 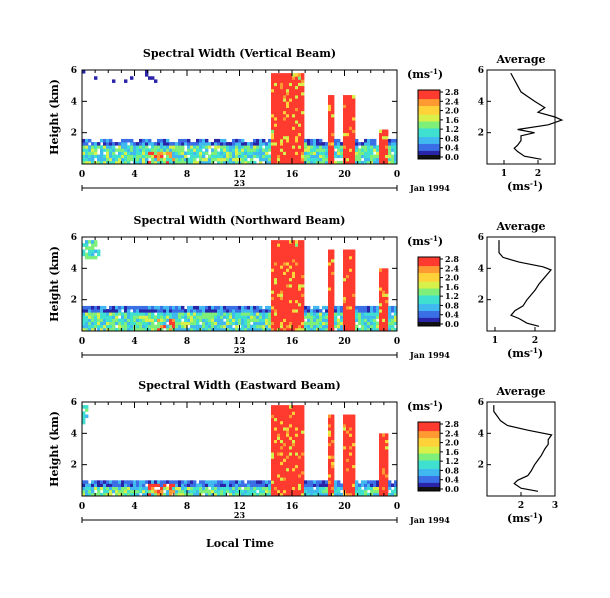 What do you see at coordinates (240, 117) in the screenshot?
I see `heatmap-cells` at bounding box center [240, 117].